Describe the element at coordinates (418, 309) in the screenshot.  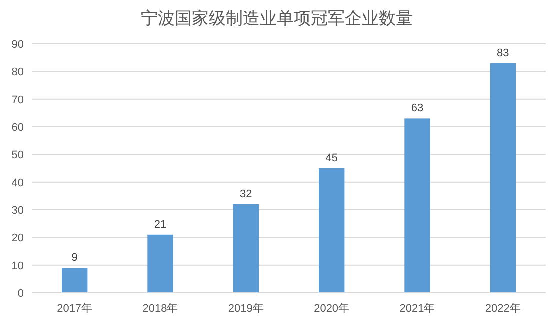
I see `x-tick-label: 2021年` at that location.